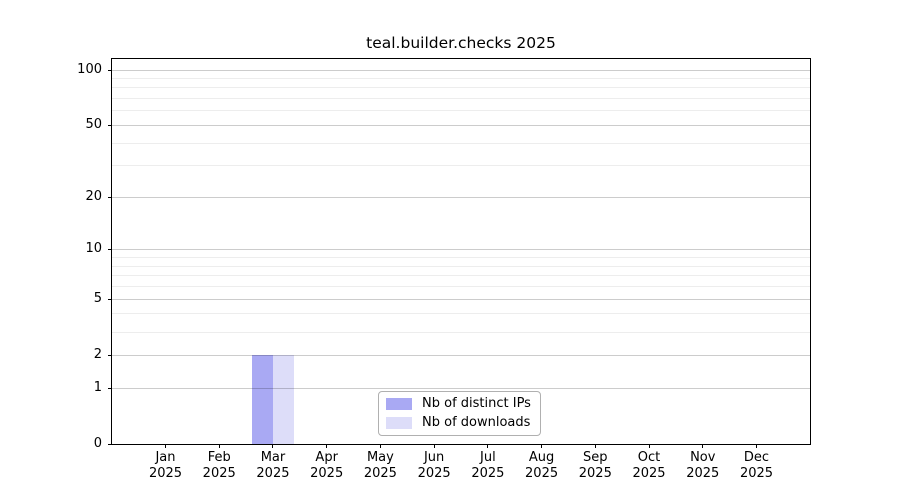  What do you see at coordinates (434, 457) in the screenshot?
I see `x-tick-month: Jun` at bounding box center [434, 457].